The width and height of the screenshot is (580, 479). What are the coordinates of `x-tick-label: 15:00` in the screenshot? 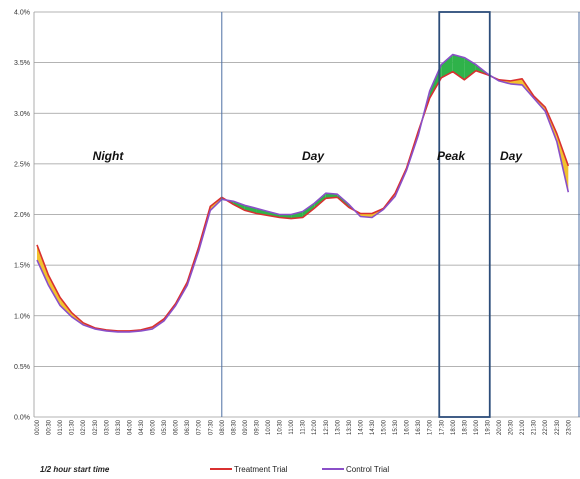 It's located at (385, 427).